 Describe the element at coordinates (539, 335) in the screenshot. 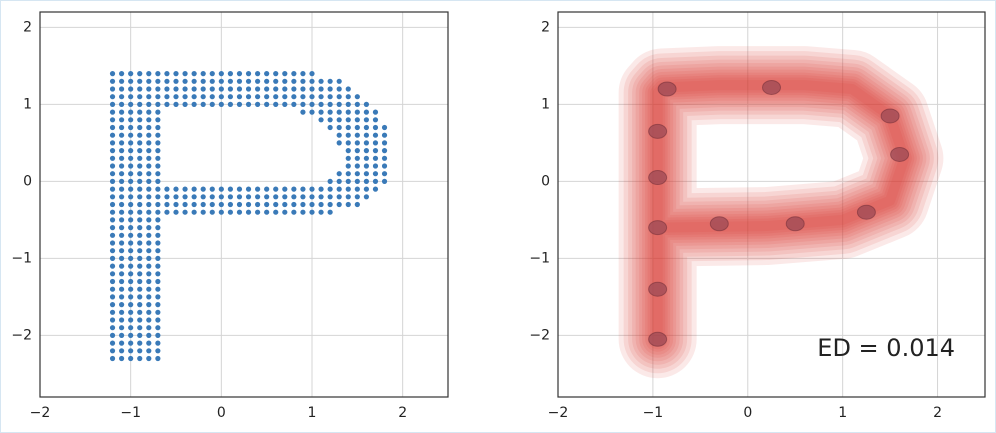

I see `y-tick-label: −2` at that location.